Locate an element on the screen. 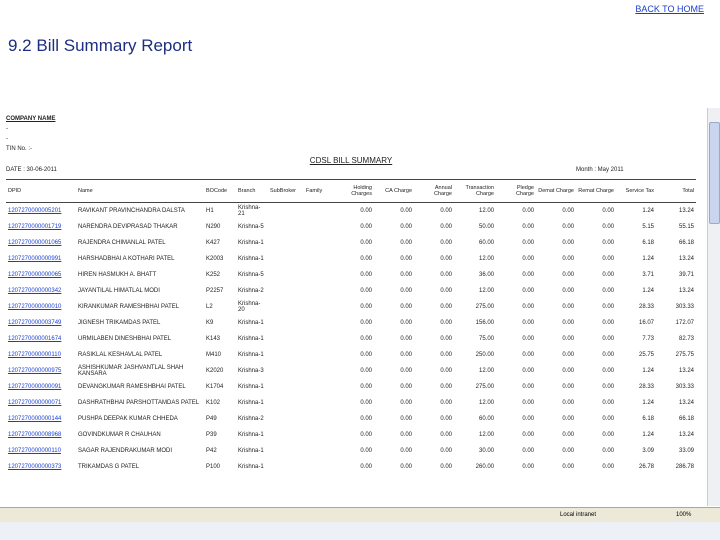  back-link: BACK TO HOME is located at coordinates (669, 9).